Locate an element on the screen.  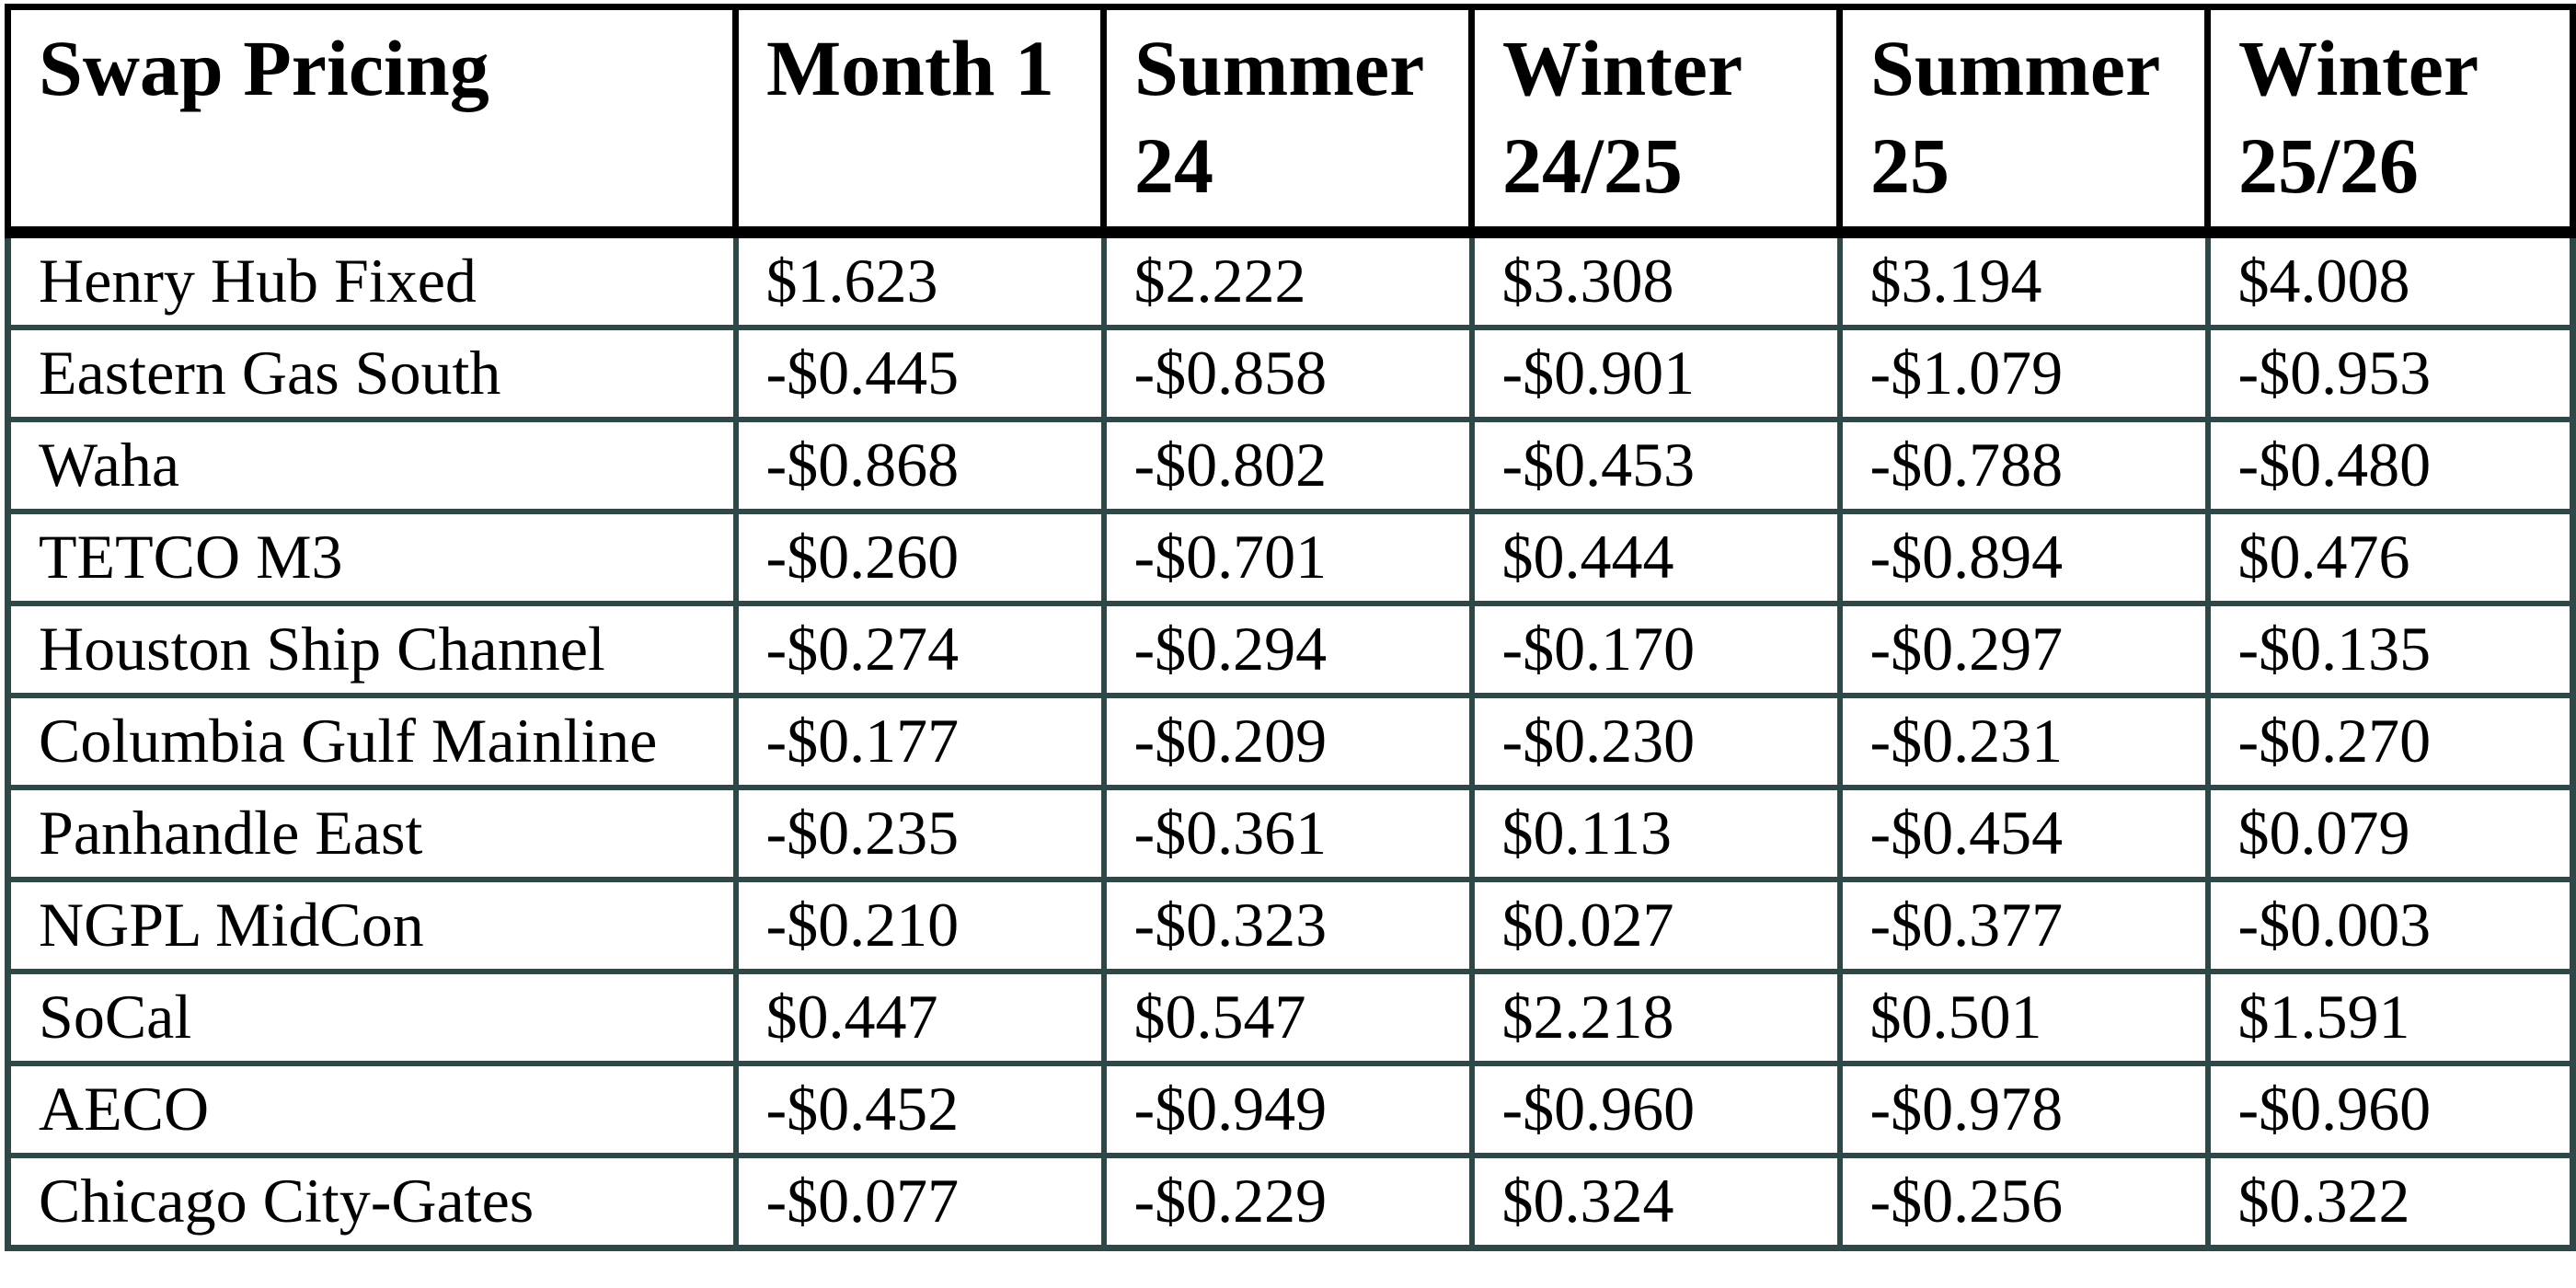
cell-value: -$0.701 is located at coordinates (1287, 557).